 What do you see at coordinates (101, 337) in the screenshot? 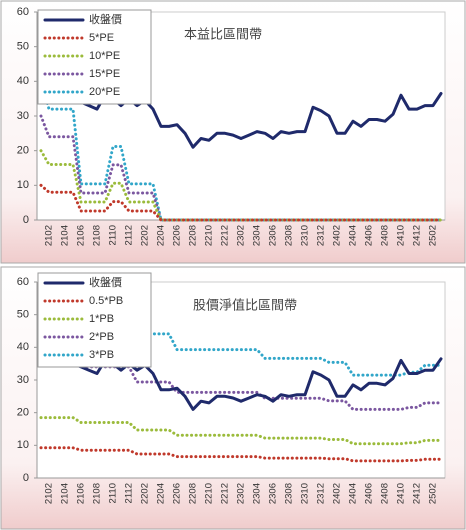
I see `legend-label: 2*PB` at bounding box center [101, 337].